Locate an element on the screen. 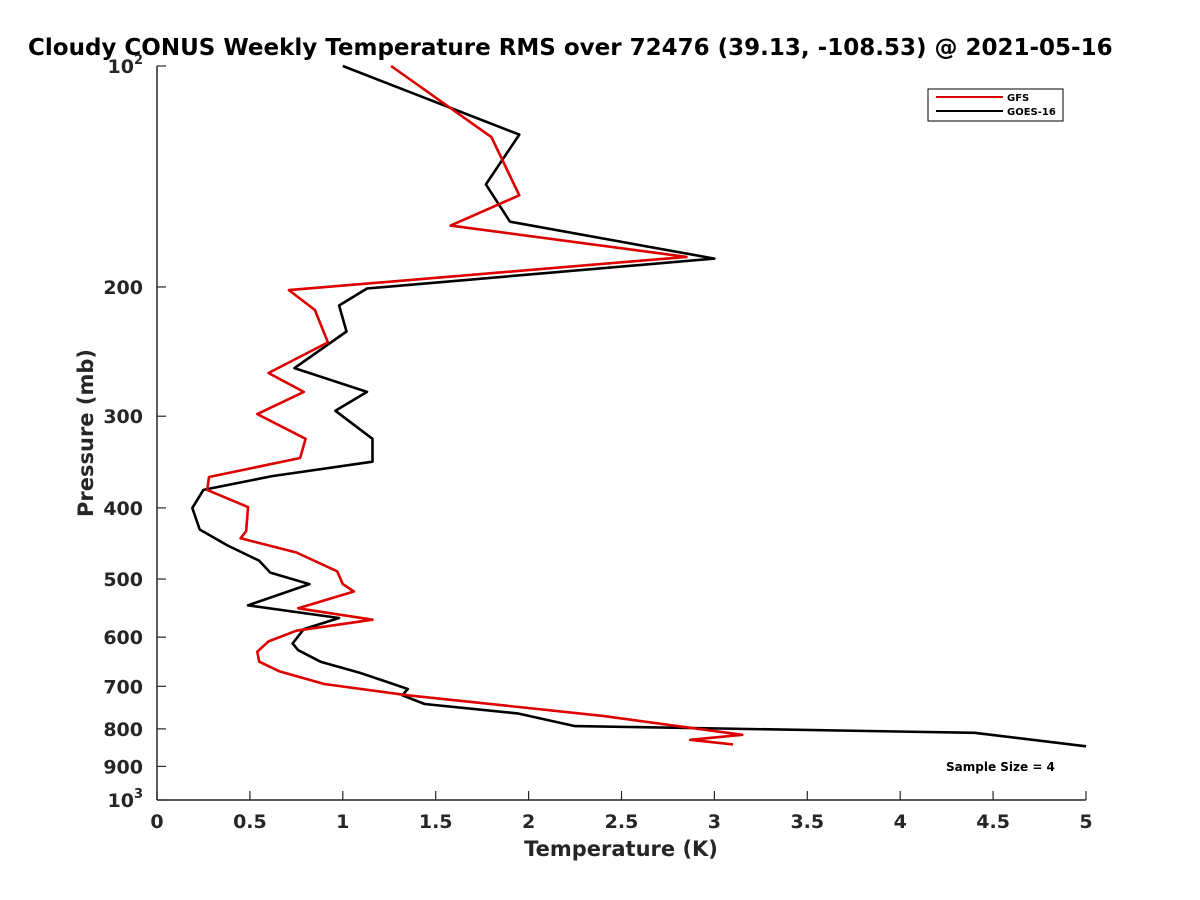  y-tick-label: 800 is located at coordinates (123, 730).